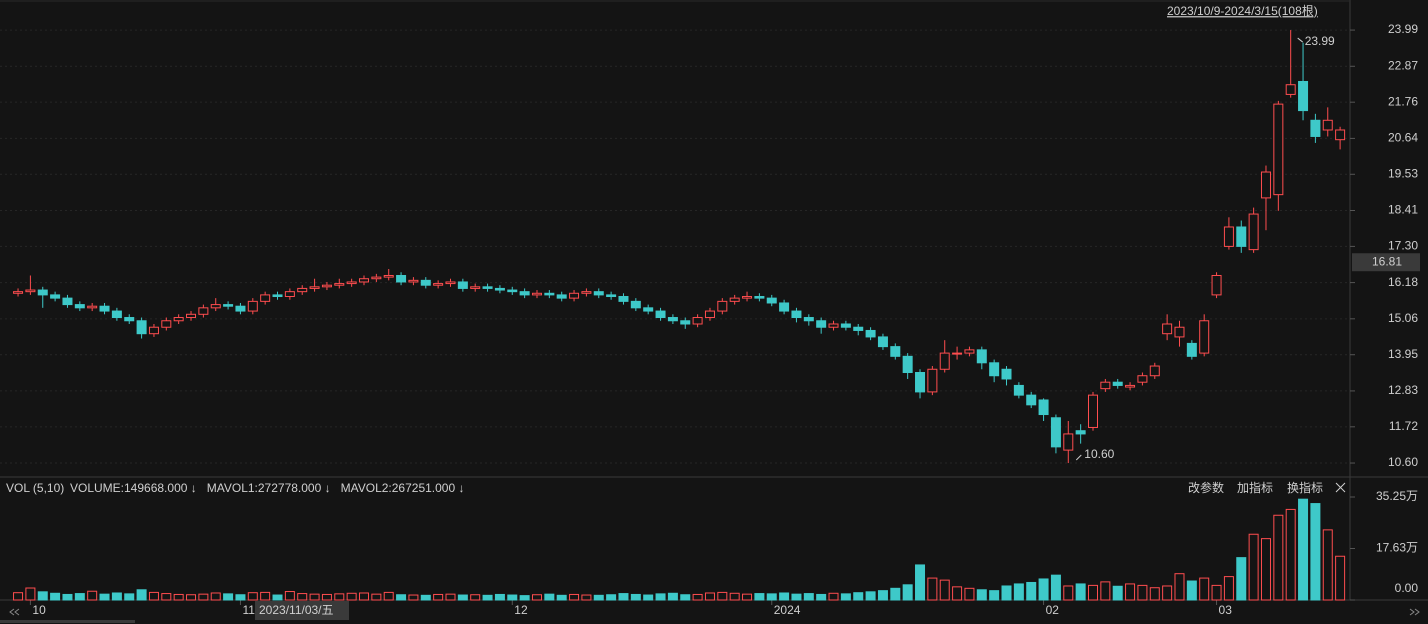 The image size is (1428, 624). What do you see at coordinates (302, 610) in the screenshot?
I see `crosshair-date-box` at bounding box center [302, 610].